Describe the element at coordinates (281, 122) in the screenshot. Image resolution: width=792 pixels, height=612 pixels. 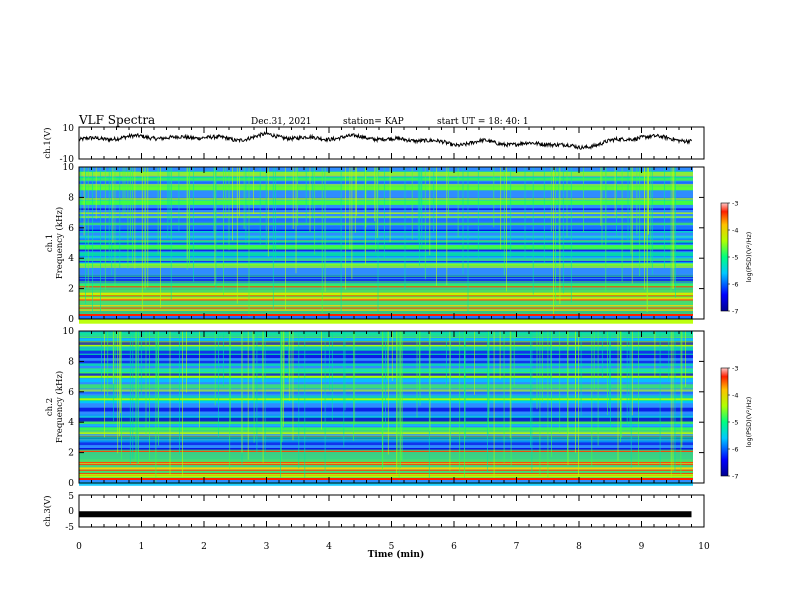
I see `date-label: Dec.31, 2021` at that location.